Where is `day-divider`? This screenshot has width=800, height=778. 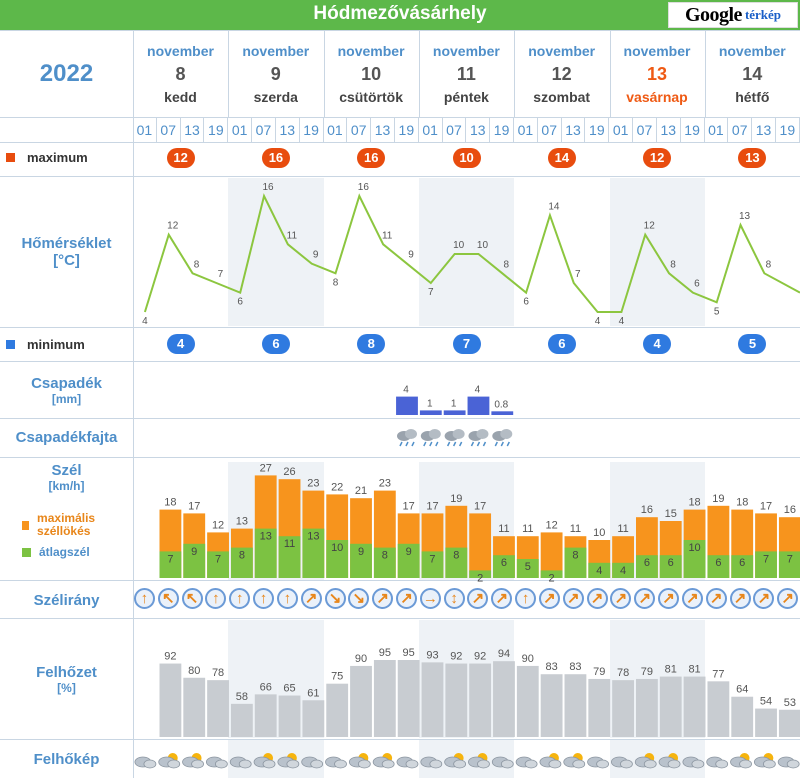
day-divider is located at coordinates (610, 74).